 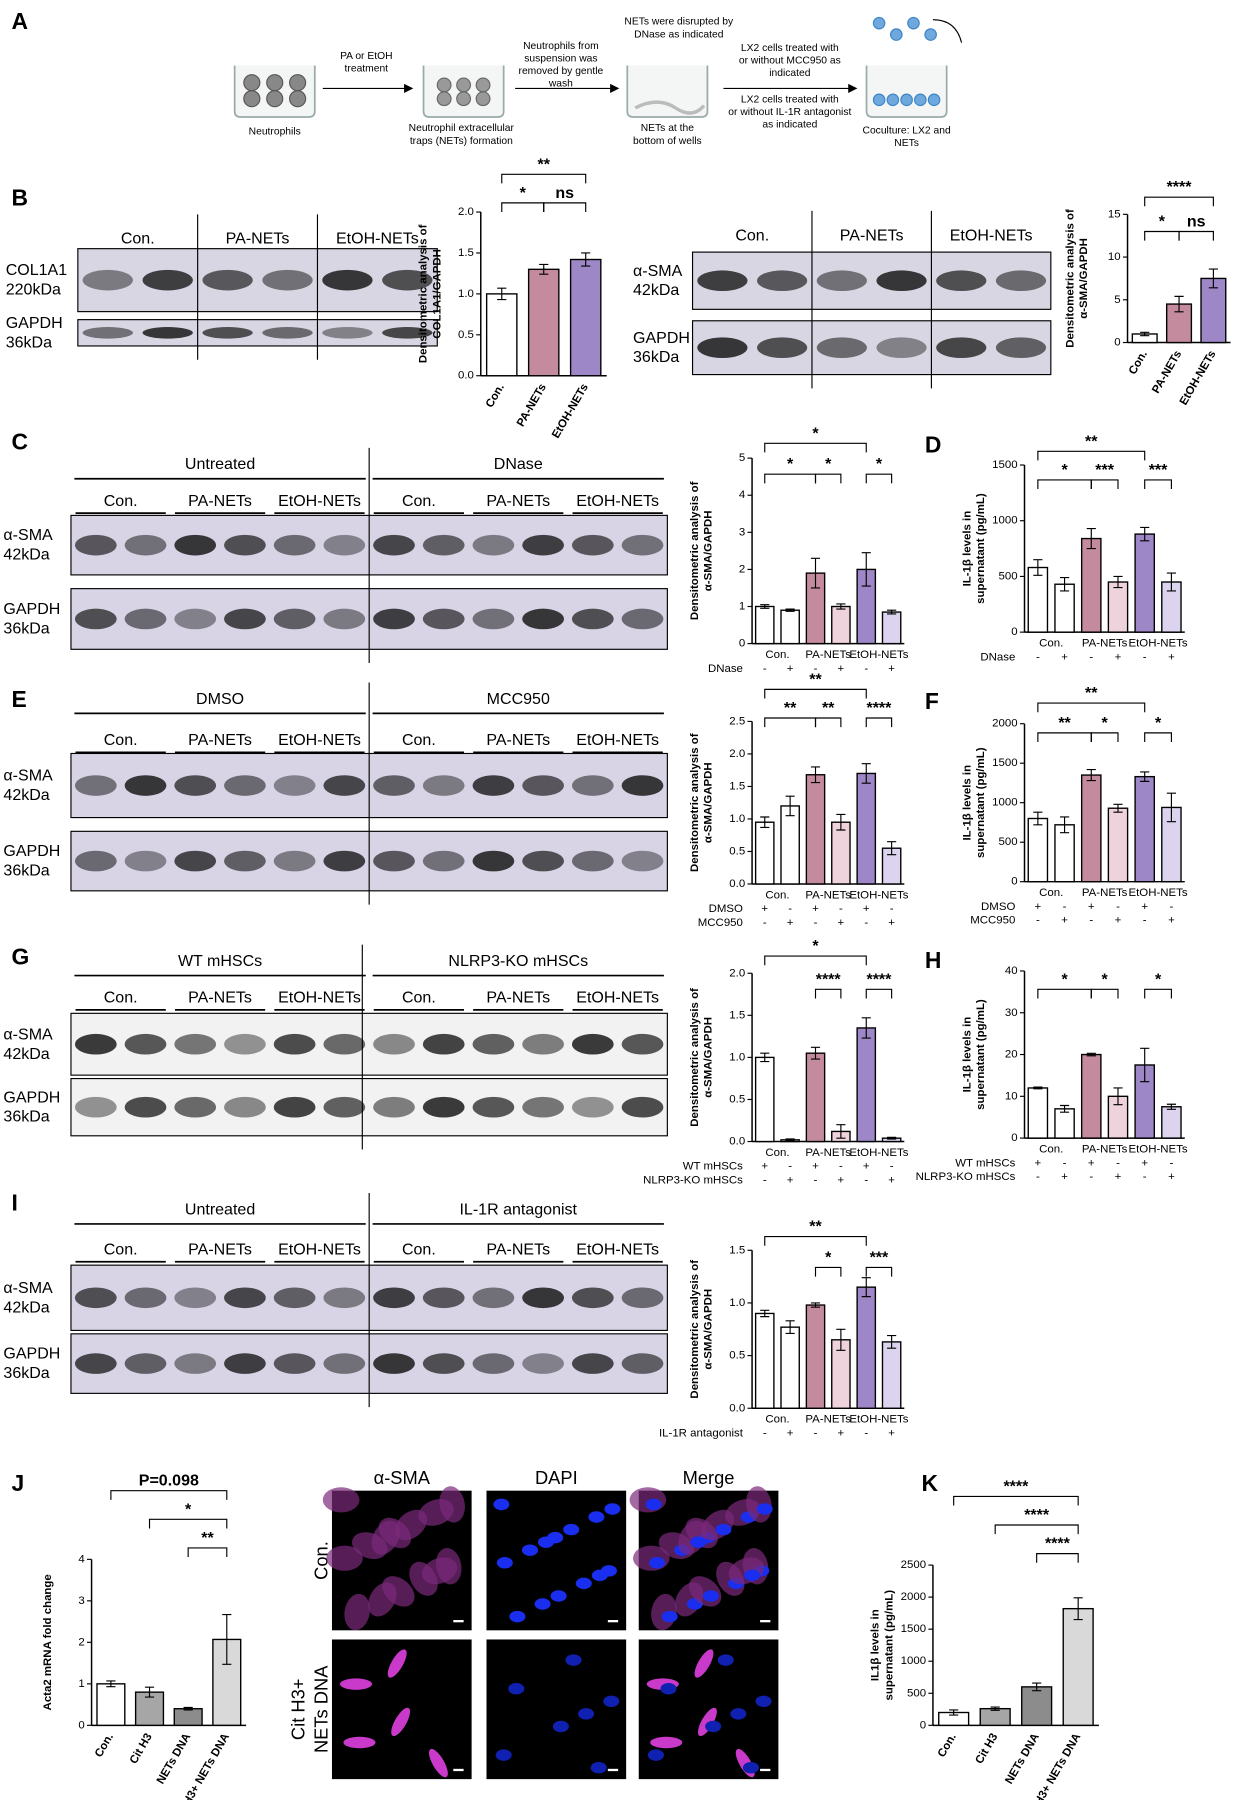 I want to click on schematic-label: PA or EtOH, so click(x=366, y=56).